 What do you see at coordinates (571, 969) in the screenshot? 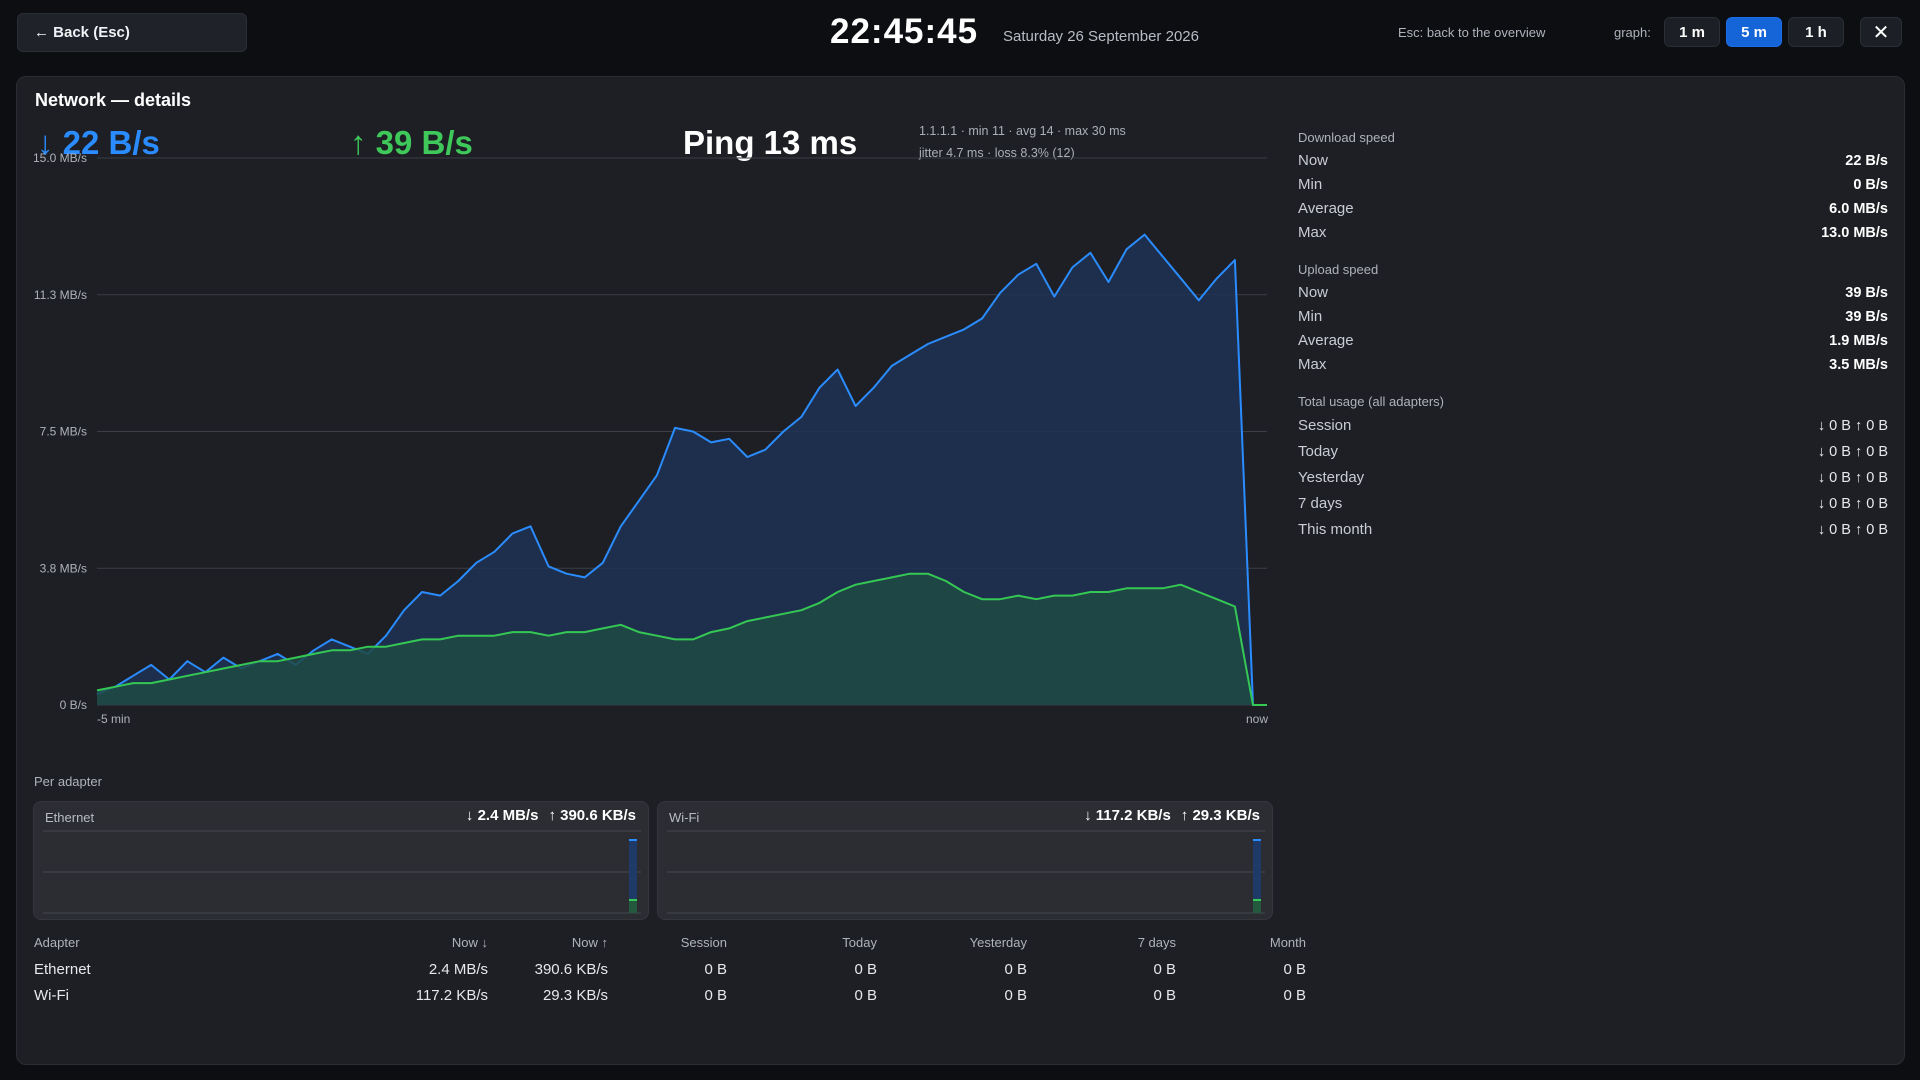
I see `table-cell: 390.6 KB/s` at bounding box center [571, 969].